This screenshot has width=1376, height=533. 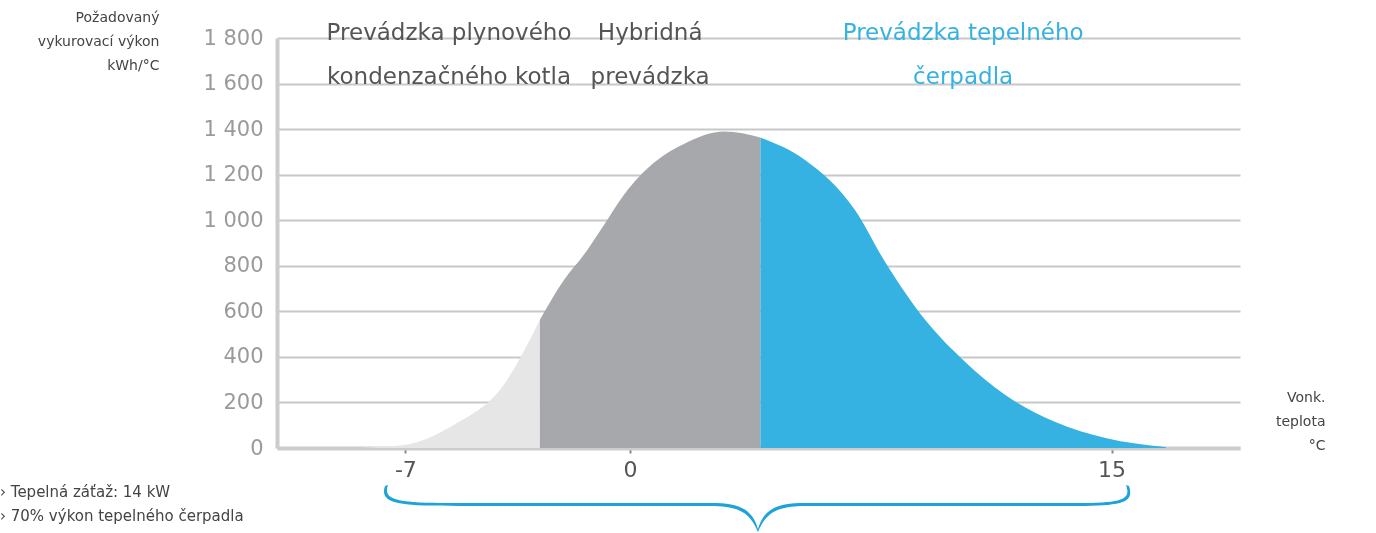 What do you see at coordinates (233, 174) in the screenshot?
I see `y-tick-label: 1 200` at bounding box center [233, 174].